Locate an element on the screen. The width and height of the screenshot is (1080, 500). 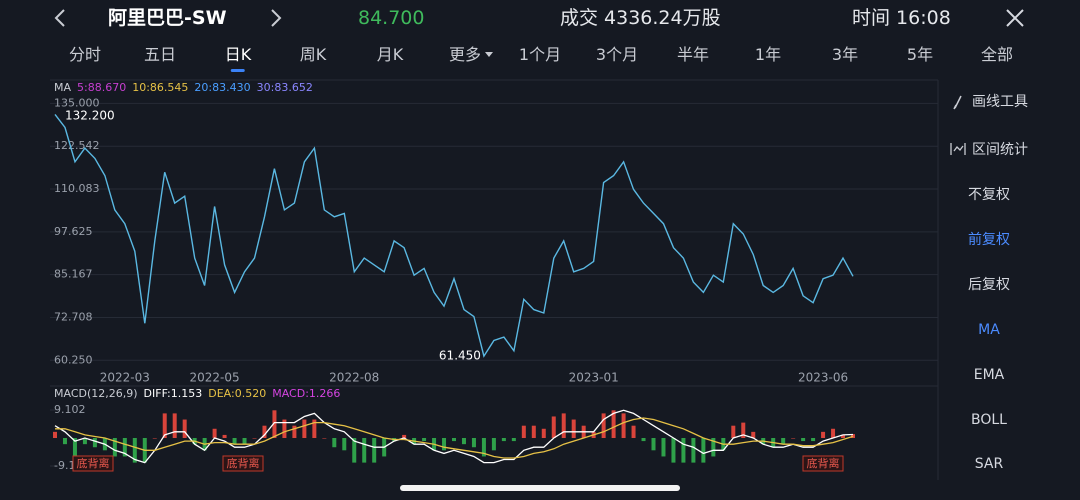
y-tick-label: 135.000 is located at coordinates (77, 102).